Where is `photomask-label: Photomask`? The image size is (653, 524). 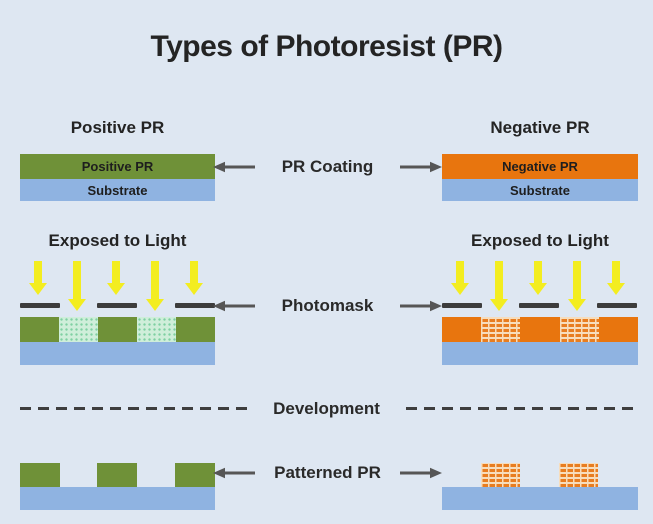
photomask-label: Photomask is located at coordinates (327, 305).